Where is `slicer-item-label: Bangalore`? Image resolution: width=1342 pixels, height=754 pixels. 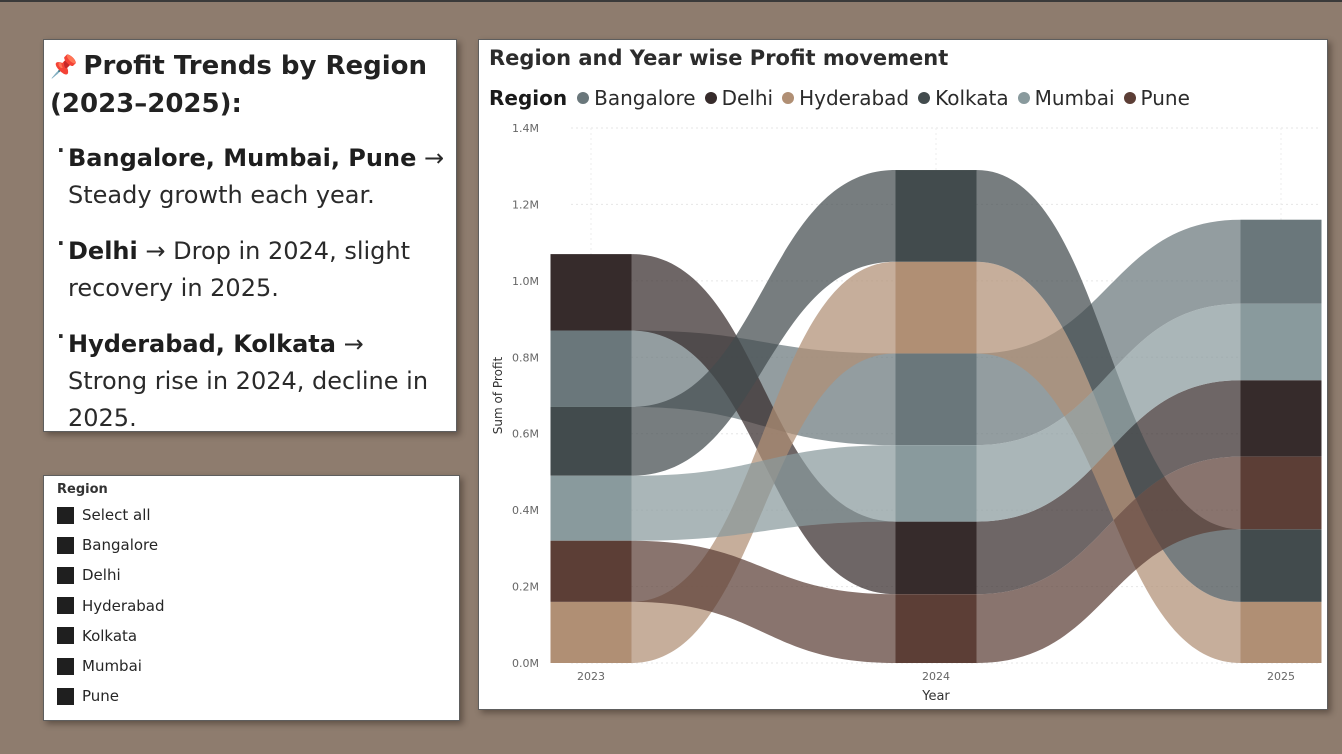
slicer-item-label: Bangalore is located at coordinates (120, 545).